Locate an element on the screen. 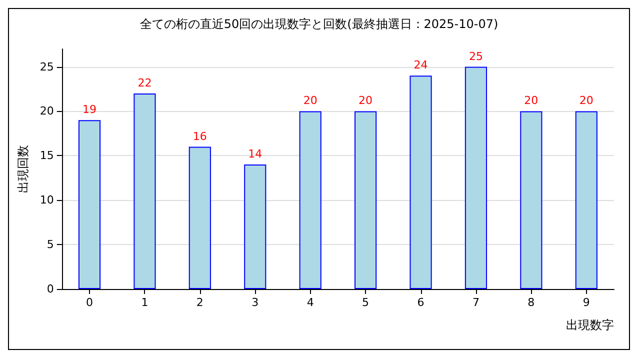 Image resolution: width=640 pixels, height=360 pixels. data-label: 16 is located at coordinates (199, 136).